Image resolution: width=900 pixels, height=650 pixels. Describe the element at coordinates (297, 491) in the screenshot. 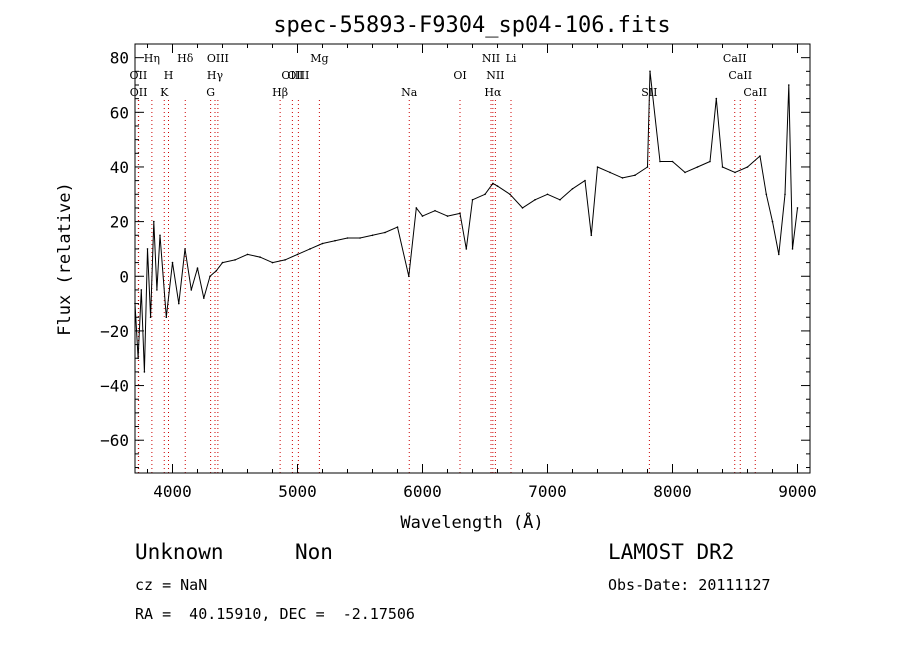

I see `x-tick-label: 5000` at that location.